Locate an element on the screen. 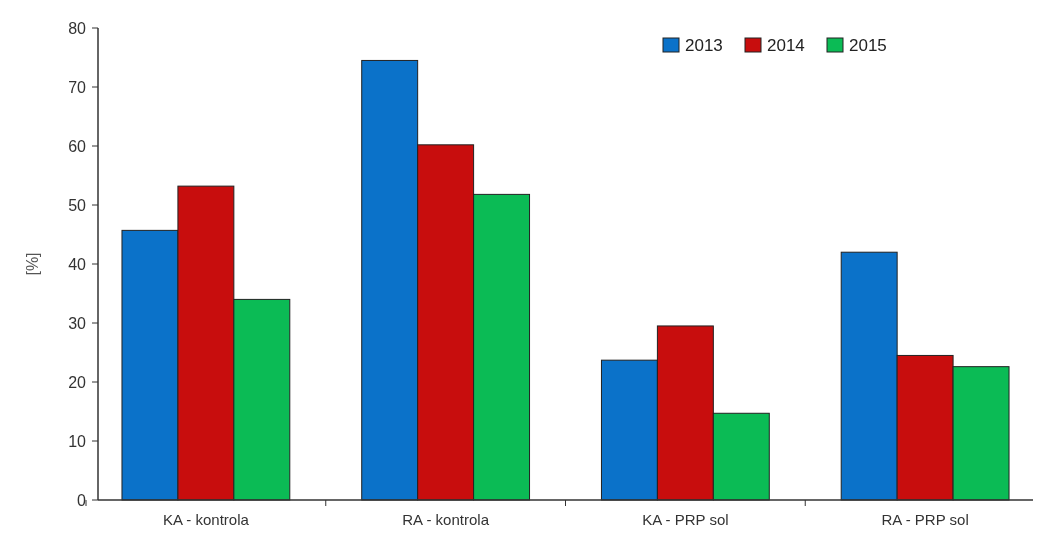  y-tick-label: 50 is located at coordinates (77, 205).